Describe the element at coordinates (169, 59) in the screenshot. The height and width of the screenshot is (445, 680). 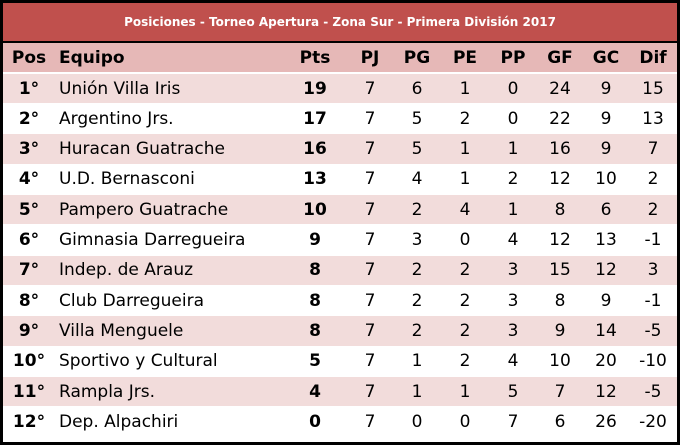
I see `header-team: Equipo` at that location.